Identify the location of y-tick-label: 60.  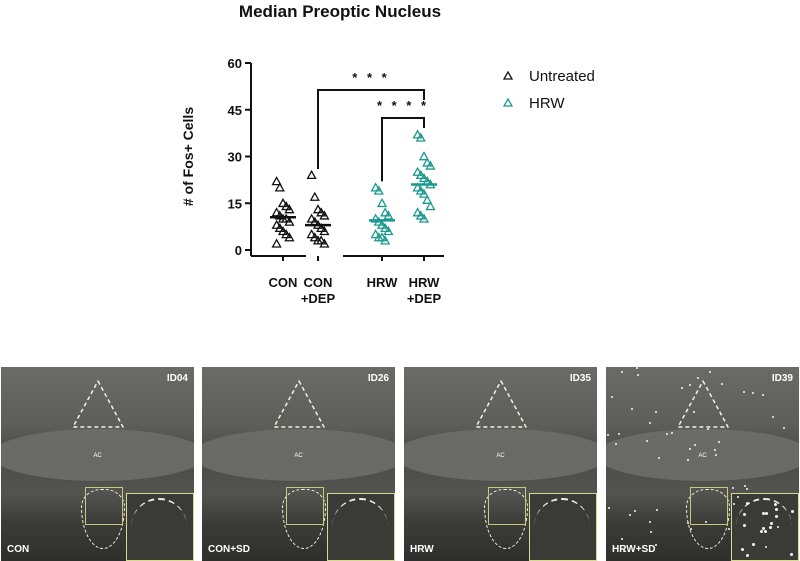
(235, 63).